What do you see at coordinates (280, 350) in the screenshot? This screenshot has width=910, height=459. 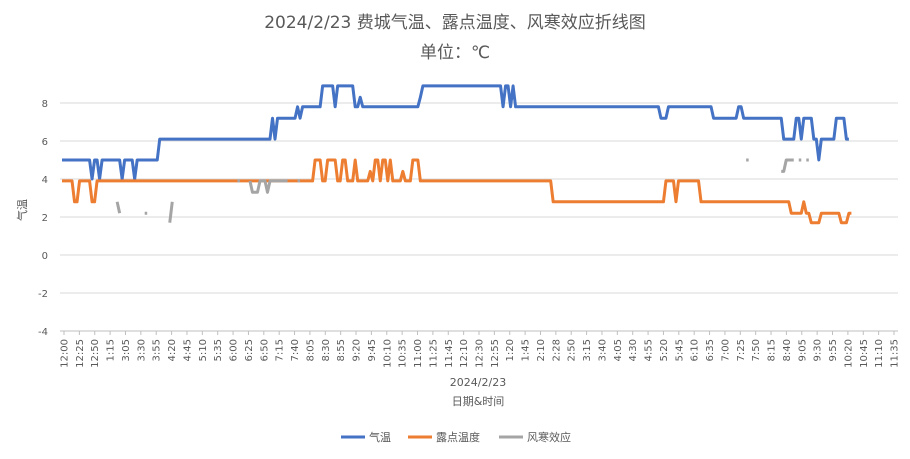 I see `x-tick-label: 7:15` at bounding box center [280, 350].